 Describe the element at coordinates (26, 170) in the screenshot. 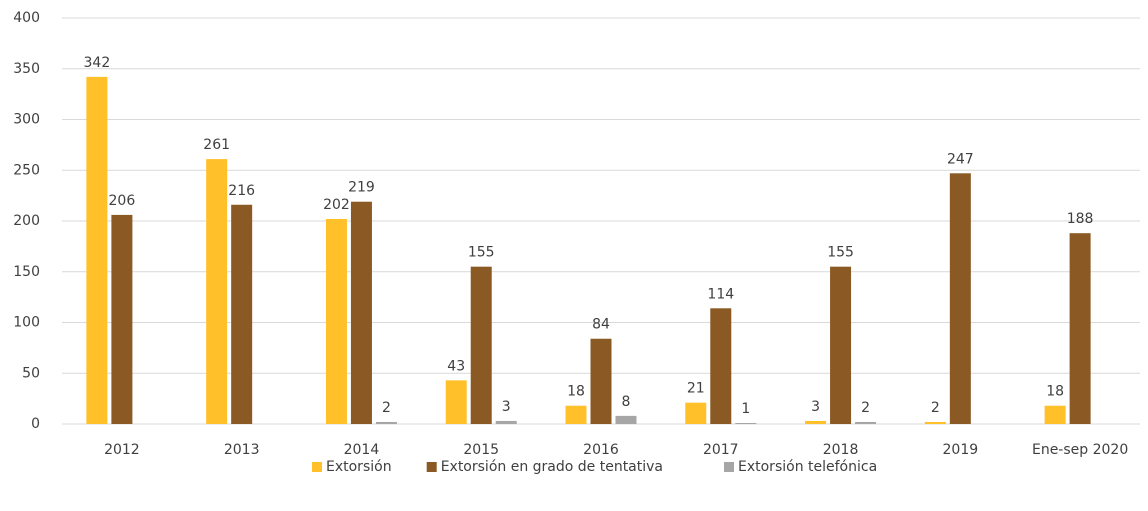

I see `y-tick-label: 250` at that location.